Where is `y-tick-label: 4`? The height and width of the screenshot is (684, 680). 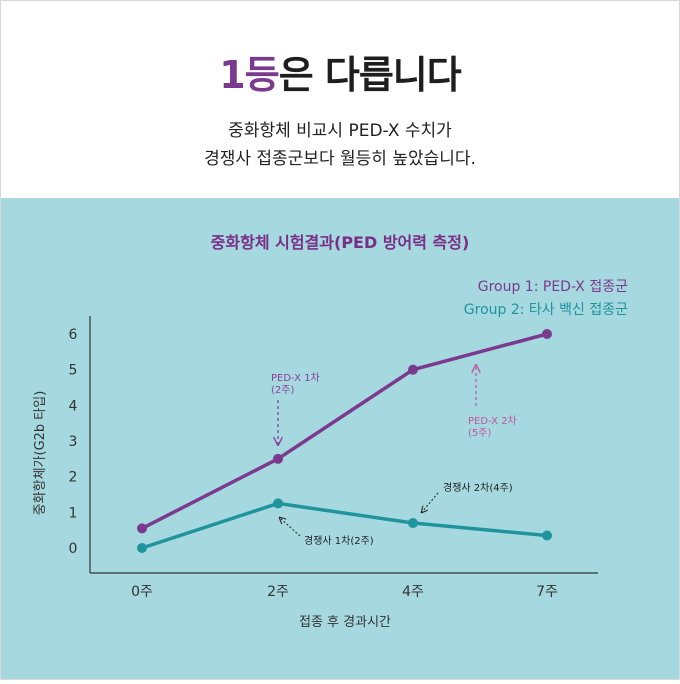 y-tick-label: 4 is located at coordinates (73, 406).